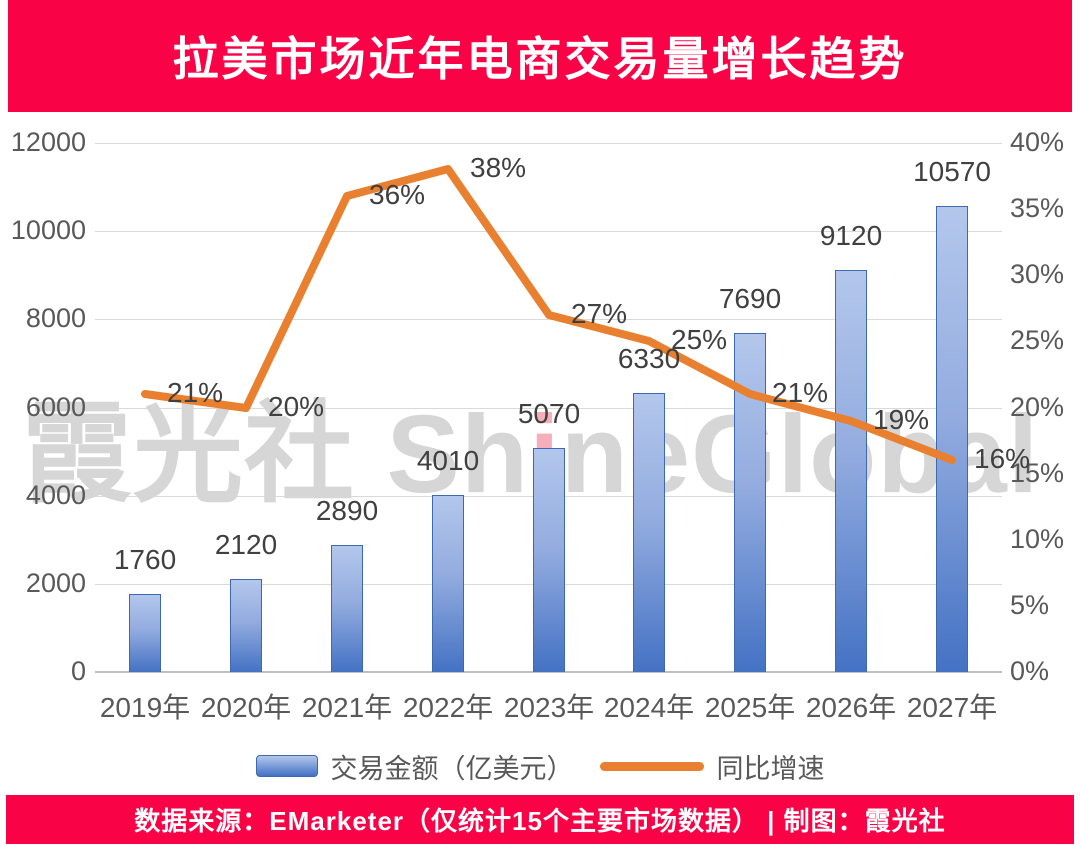 The width and height of the screenshot is (1080, 846). Describe the element at coordinates (750, 707) in the screenshot. I see `x-axis-label: 2025年` at that location.